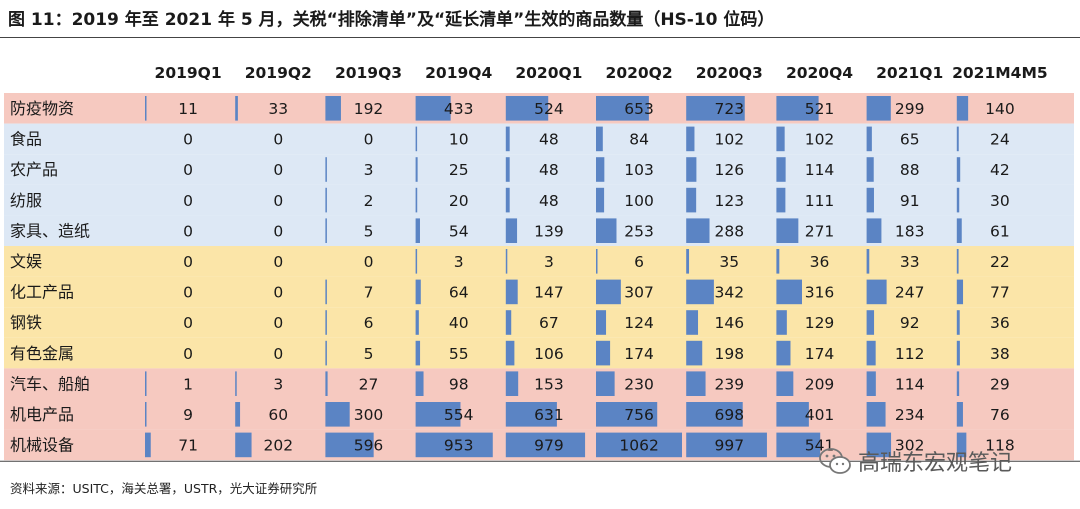  I want to click on cell-value: 124, so click(639, 323).